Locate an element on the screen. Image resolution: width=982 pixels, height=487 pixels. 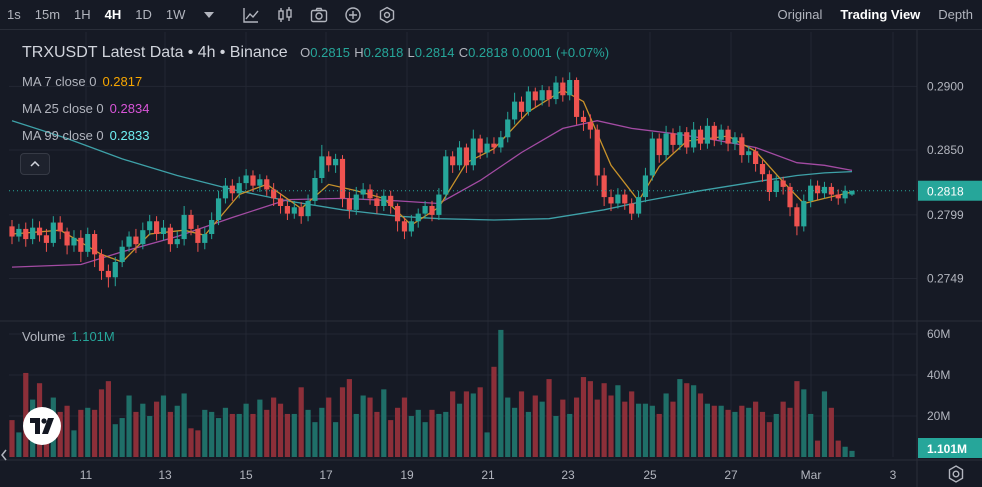
tradingview-logo is located at coordinates (42, 426).